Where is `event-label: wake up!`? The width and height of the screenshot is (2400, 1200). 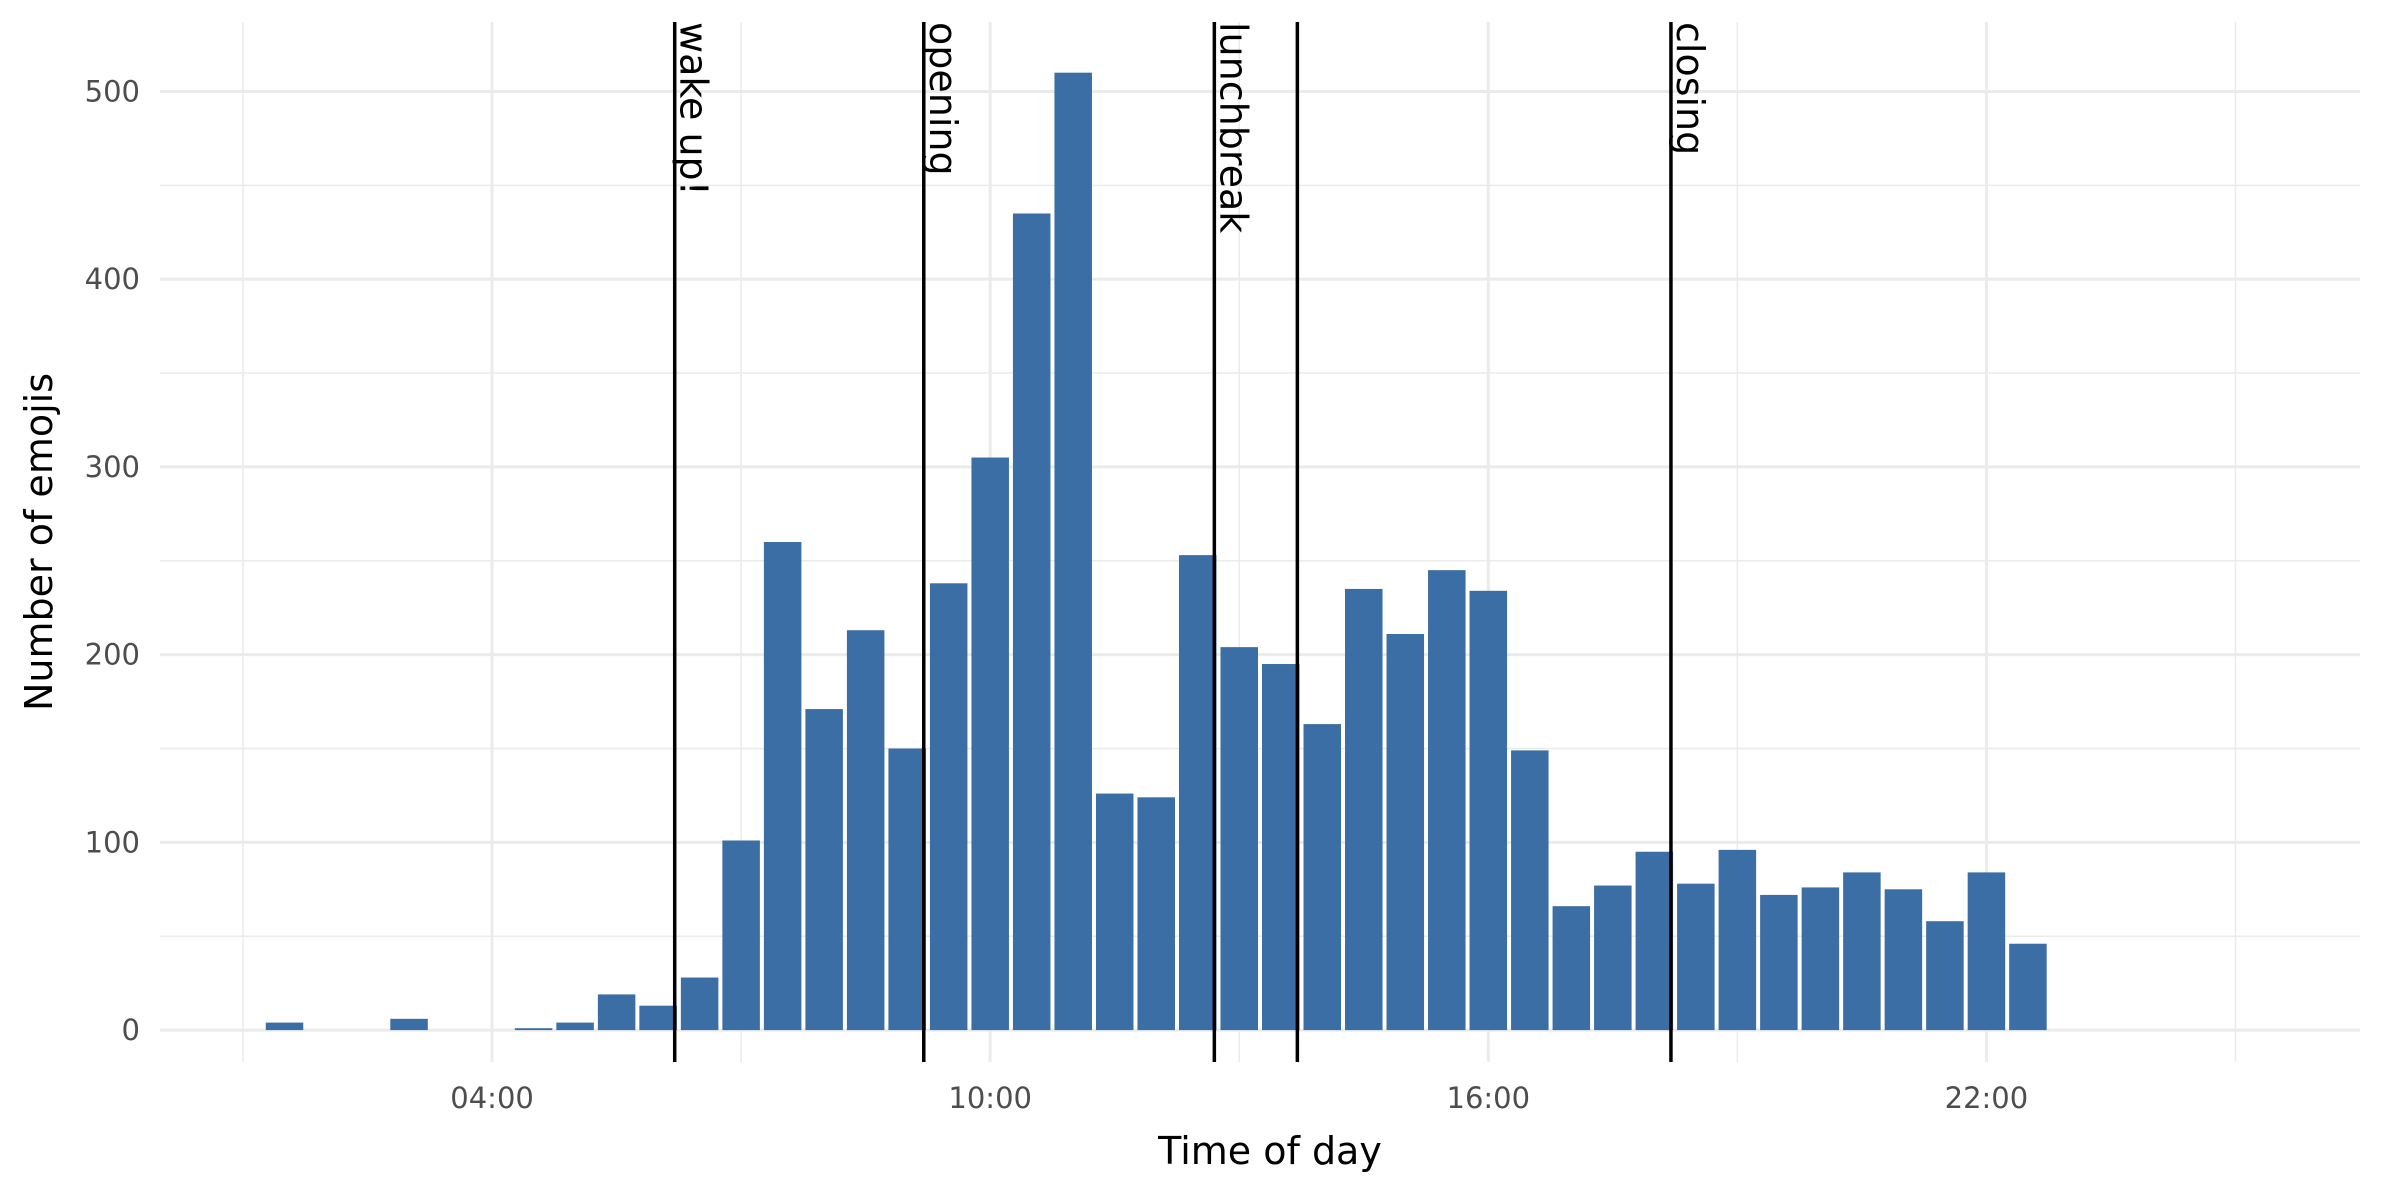
event-label: wake up! is located at coordinates (694, 109).